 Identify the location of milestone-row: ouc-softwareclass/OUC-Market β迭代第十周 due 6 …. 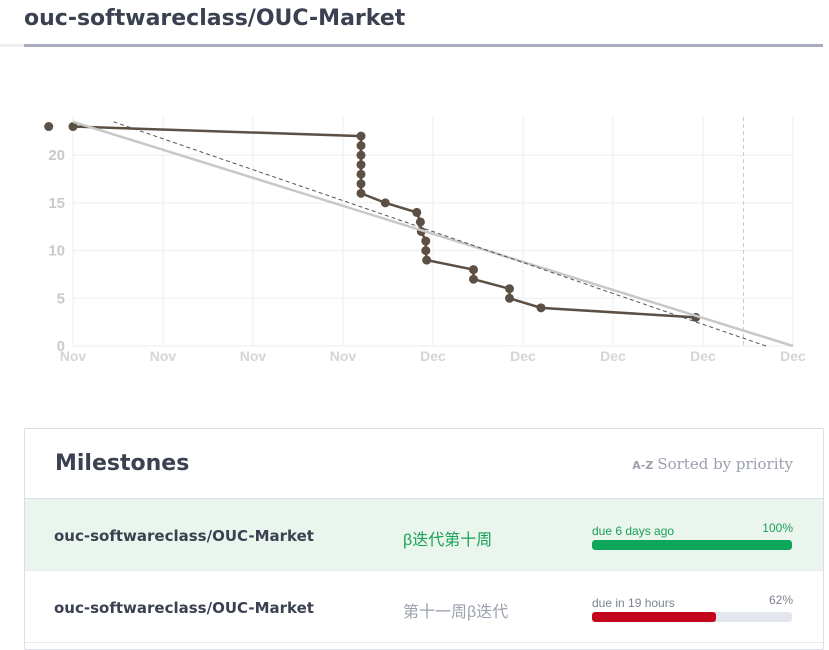
(424, 535).